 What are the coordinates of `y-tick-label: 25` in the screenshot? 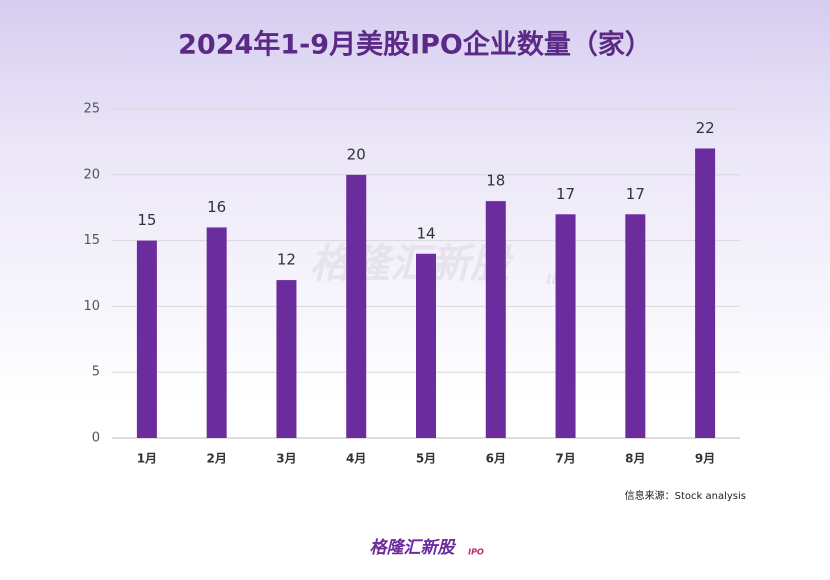 It's located at (91, 109).